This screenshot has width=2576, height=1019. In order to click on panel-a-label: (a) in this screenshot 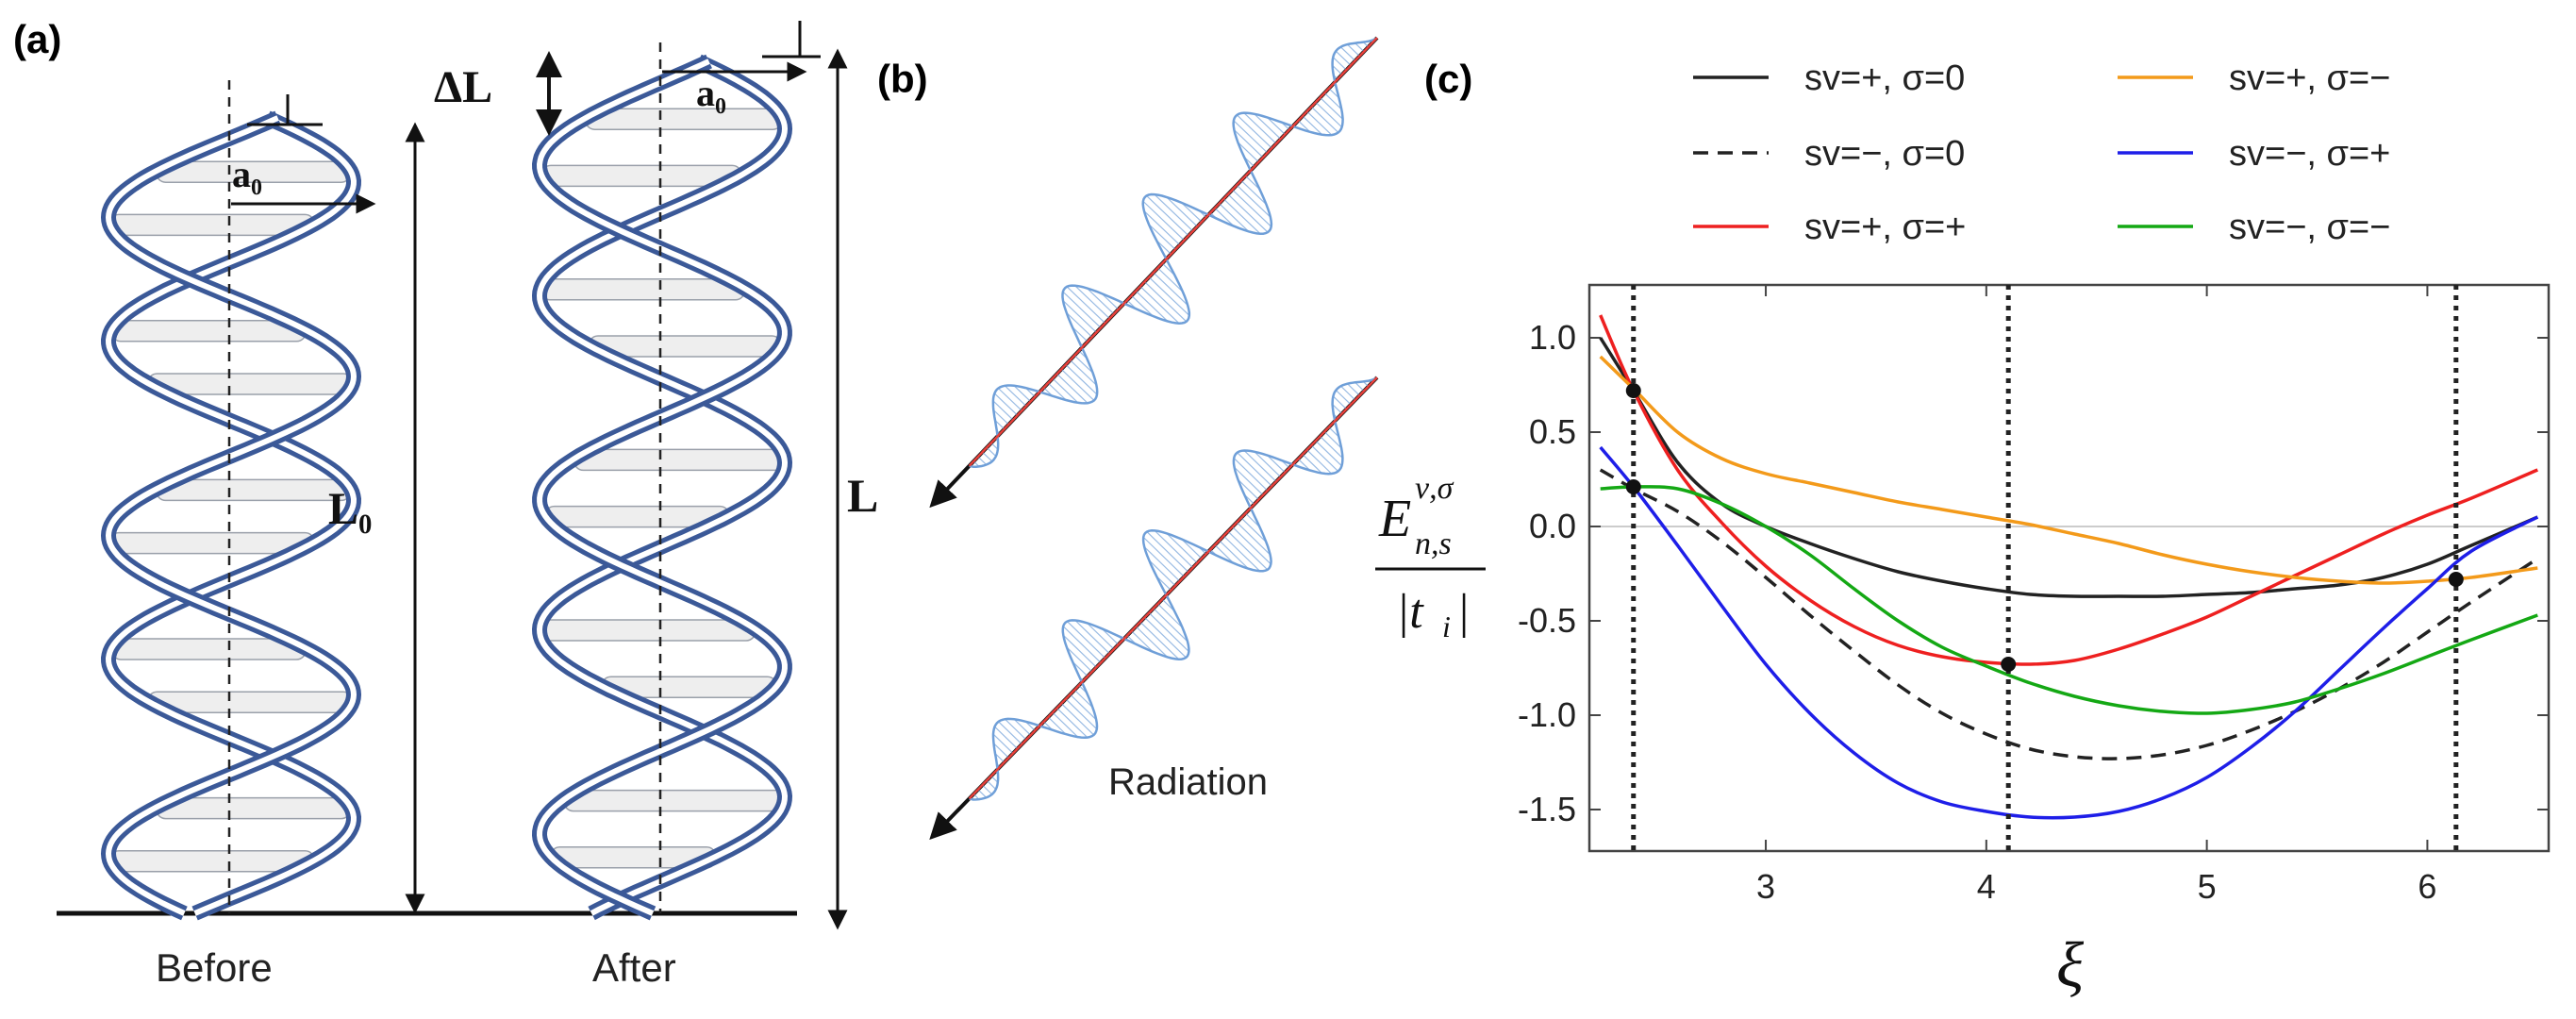, I will do `click(37, 39)`.